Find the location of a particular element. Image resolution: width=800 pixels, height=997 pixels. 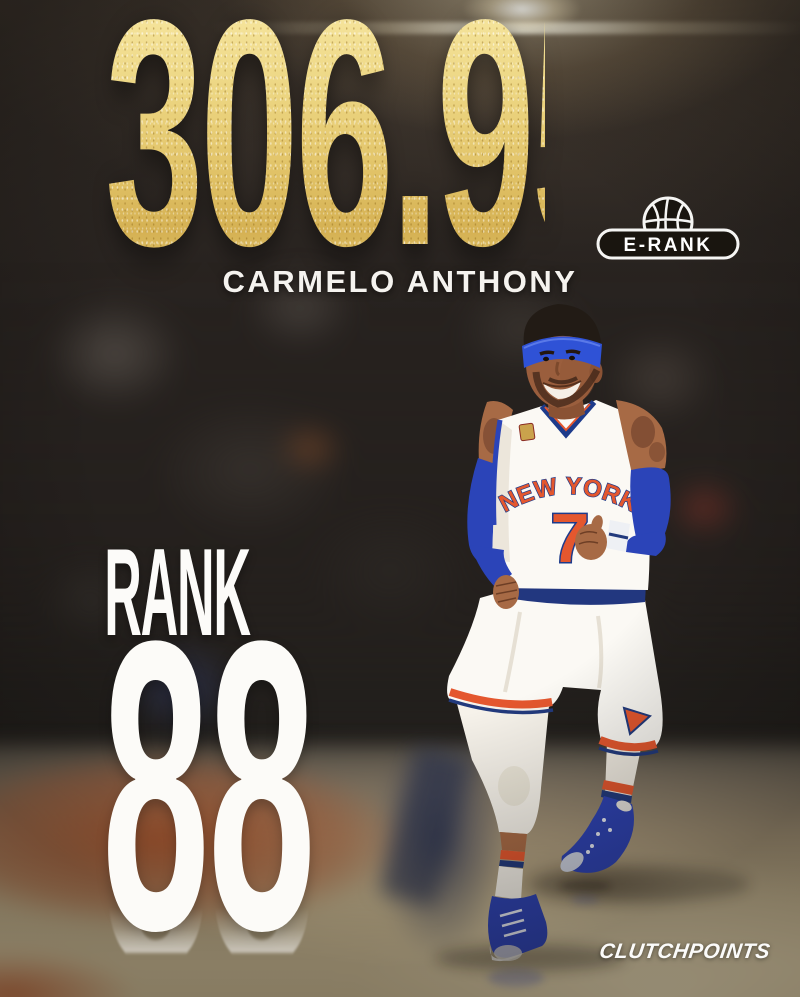

clutchpoints-watermark: CLUTCHPOINTS is located at coordinates (684, 951).